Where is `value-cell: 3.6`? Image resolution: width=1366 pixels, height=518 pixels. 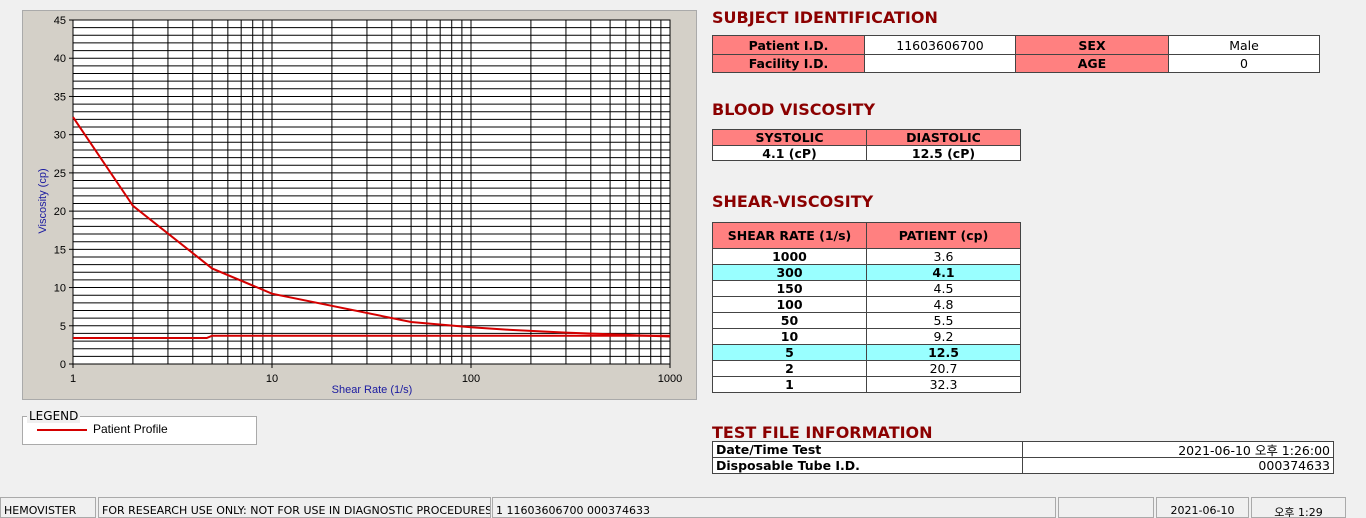 value-cell: 3.6 is located at coordinates (943, 256).